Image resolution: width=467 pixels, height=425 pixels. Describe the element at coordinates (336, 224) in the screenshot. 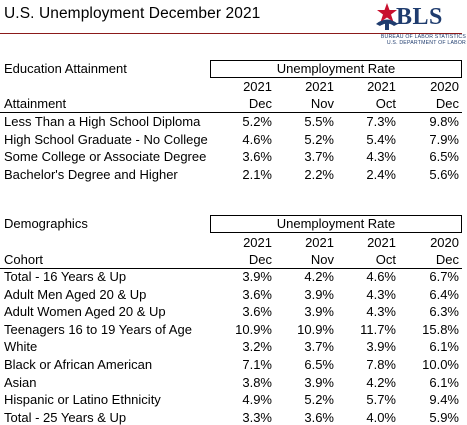

I see `demographics-group-header: Unemployment Rate` at that location.